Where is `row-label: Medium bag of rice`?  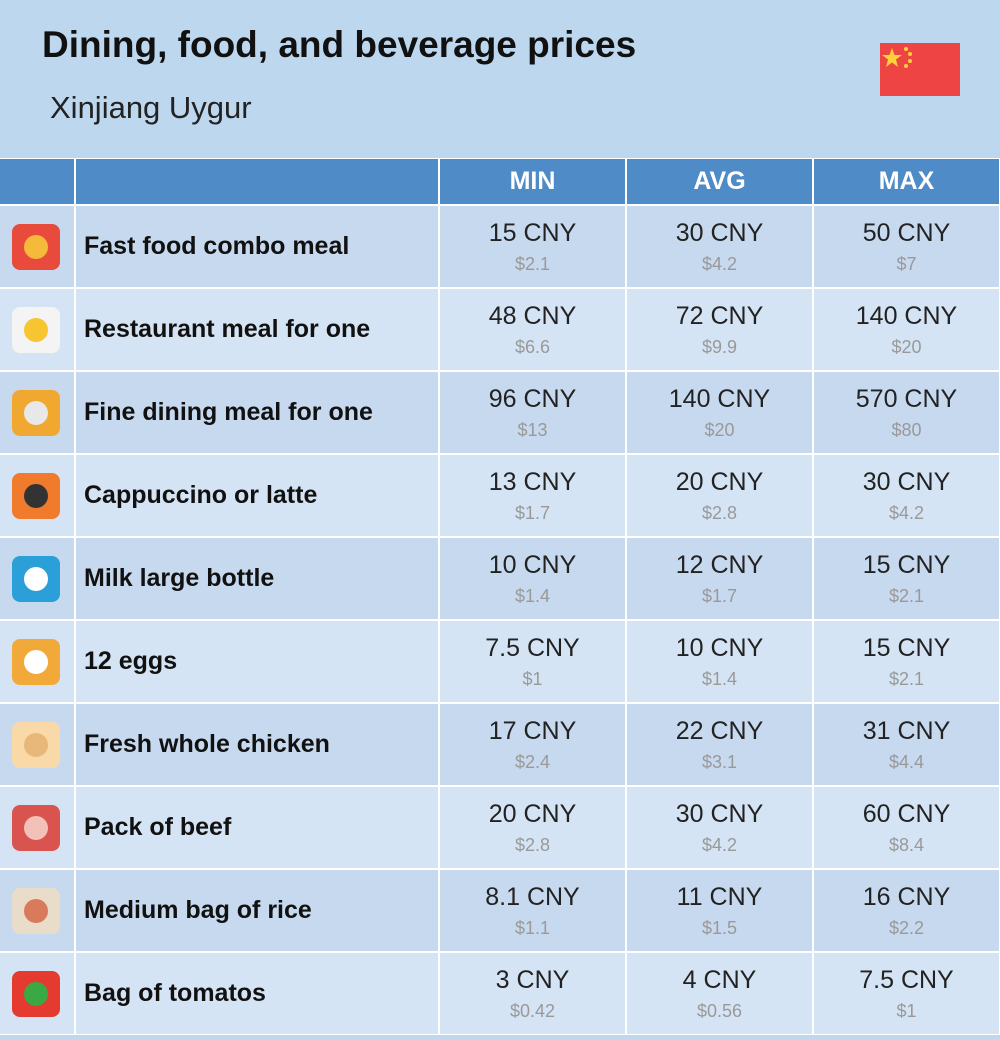 row-label: Medium bag of rice is located at coordinates (257, 910).